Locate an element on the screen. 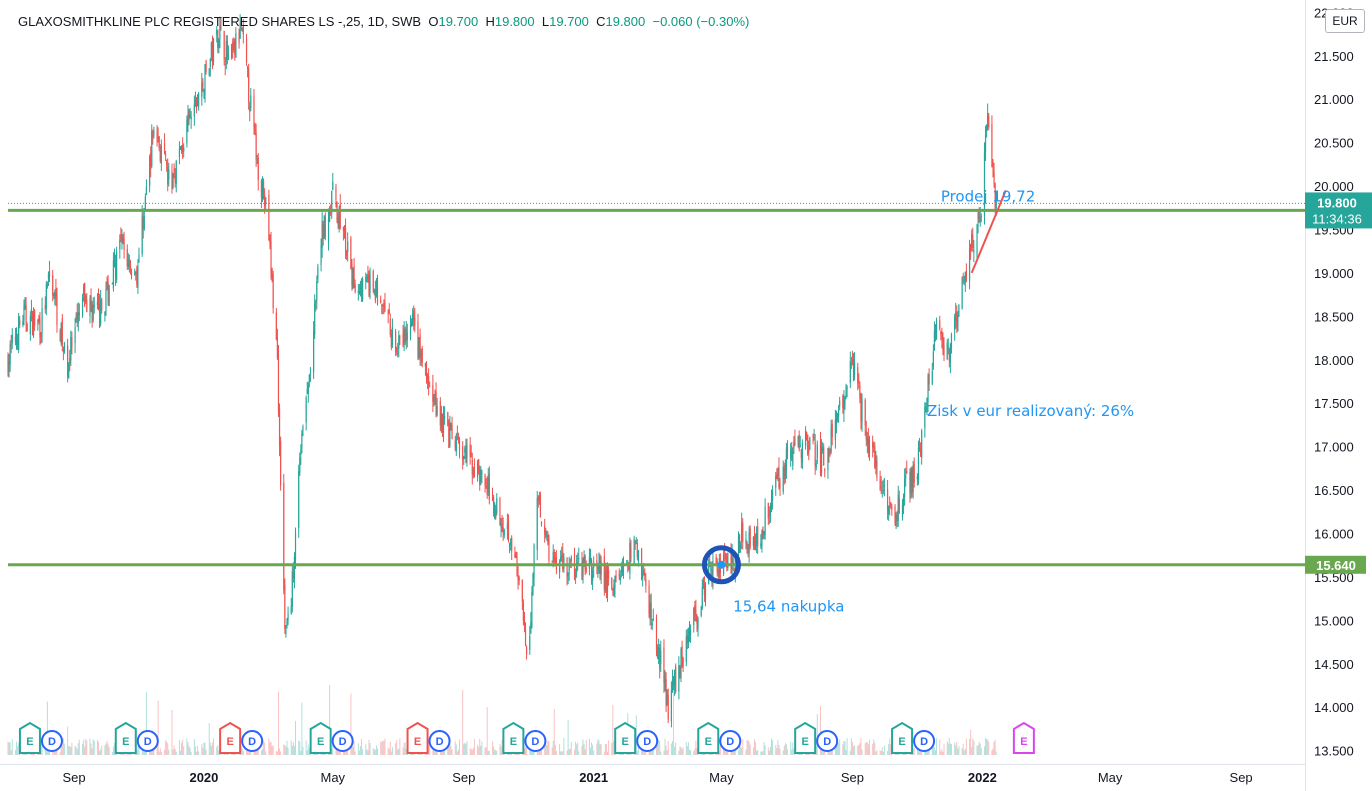 The image size is (1372, 791). buy-circle-marker is located at coordinates (721, 565).